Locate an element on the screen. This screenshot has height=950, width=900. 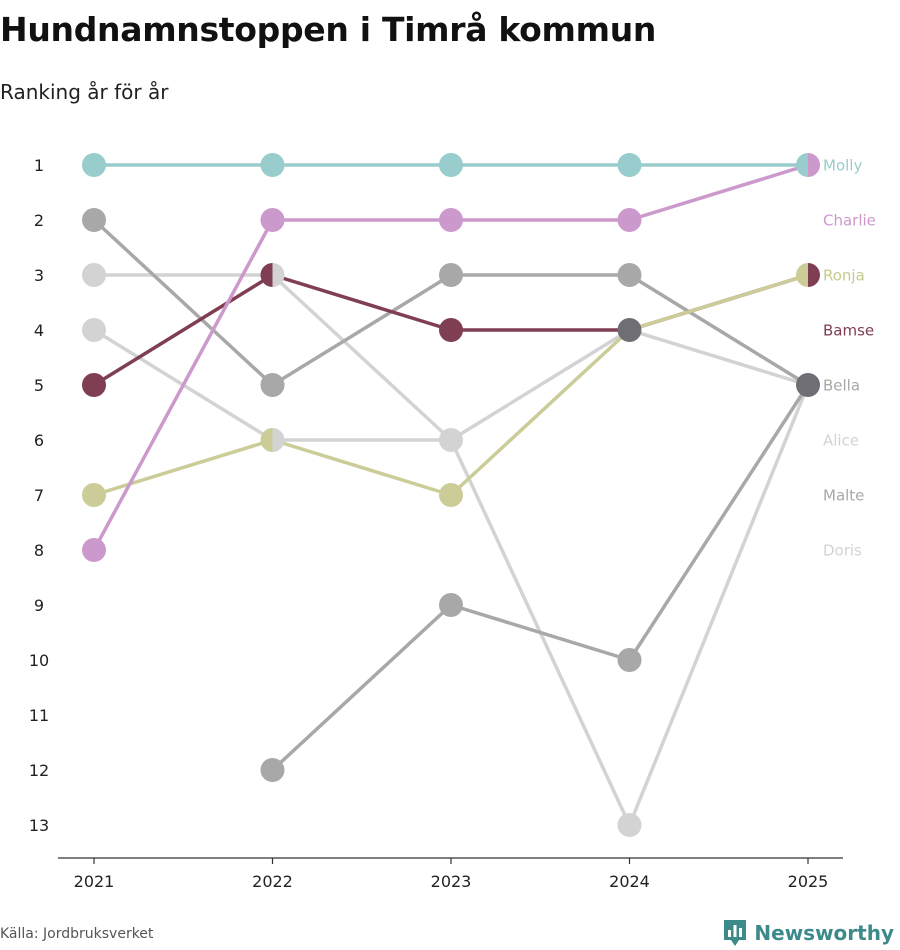
series-label-molly: Molly is located at coordinates (842, 166).